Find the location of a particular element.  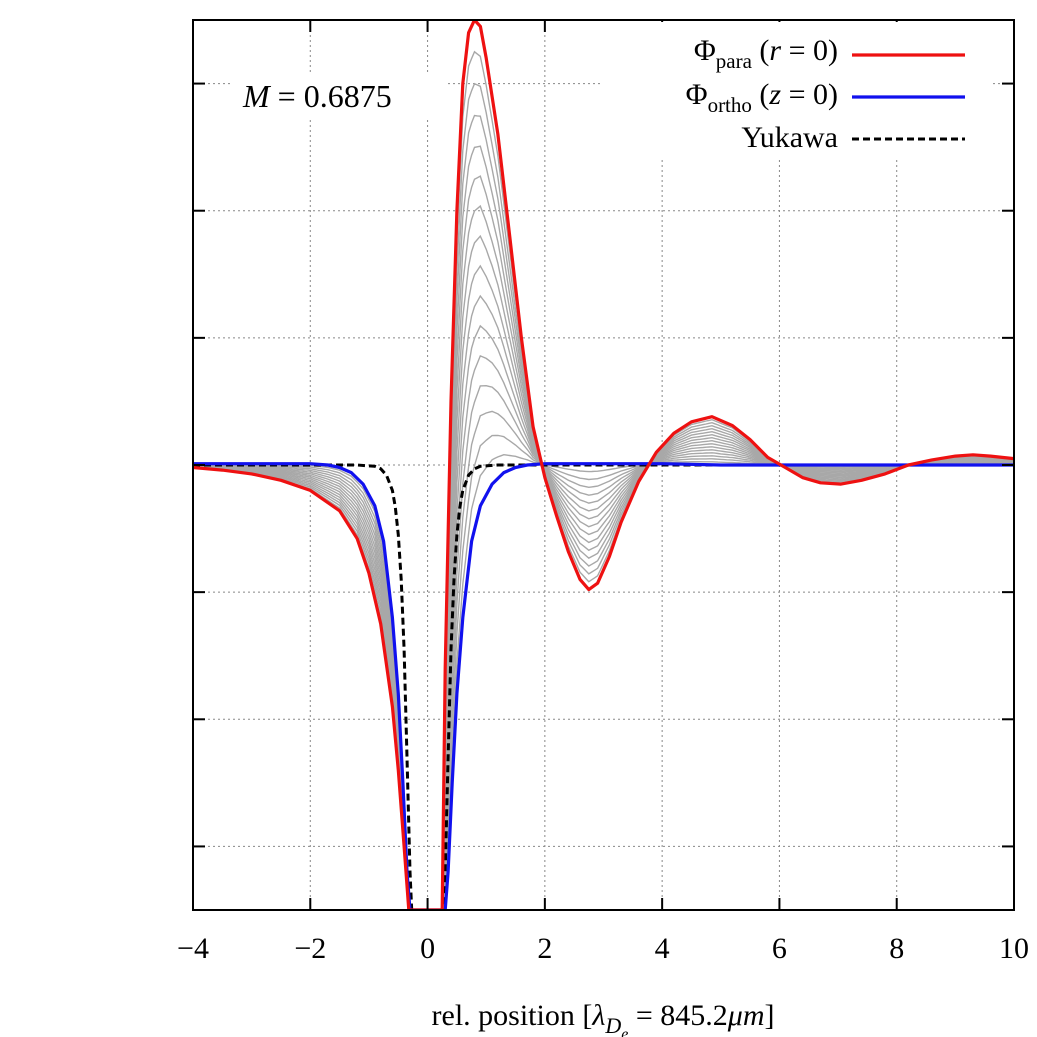

x-tick-label: 10 is located at coordinates (1014, 948).